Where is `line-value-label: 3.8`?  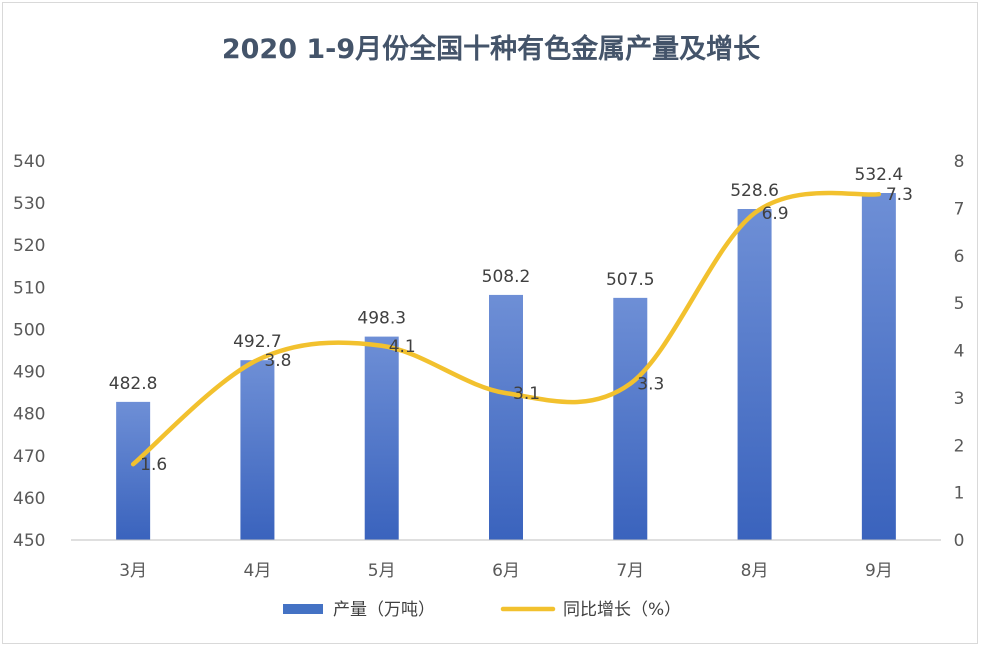
line-value-label: 3.8 is located at coordinates (277, 361).